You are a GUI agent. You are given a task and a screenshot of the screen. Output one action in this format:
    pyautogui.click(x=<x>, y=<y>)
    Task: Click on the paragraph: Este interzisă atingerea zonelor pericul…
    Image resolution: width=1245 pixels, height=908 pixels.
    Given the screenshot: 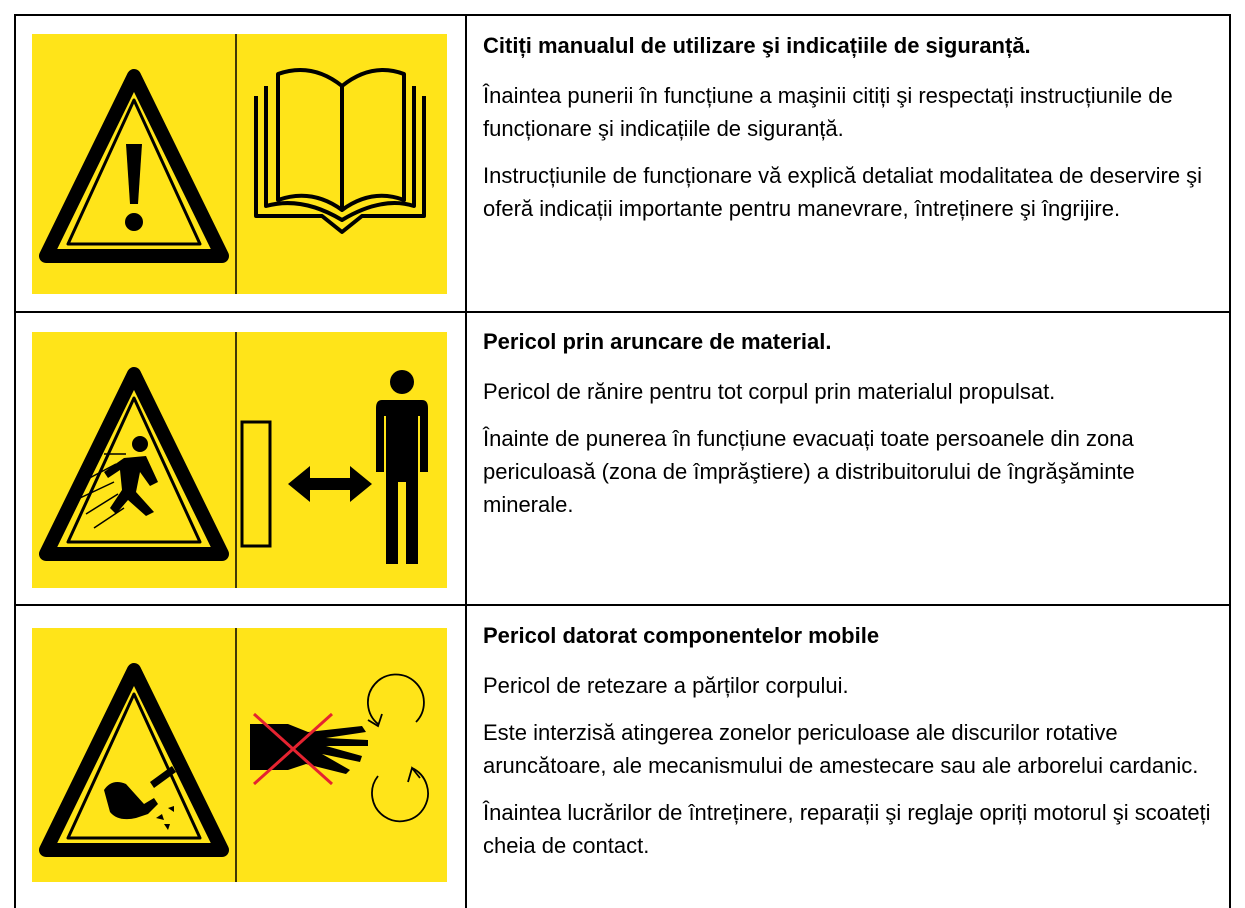 What is the action you would take?
    pyautogui.click(x=841, y=749)
    